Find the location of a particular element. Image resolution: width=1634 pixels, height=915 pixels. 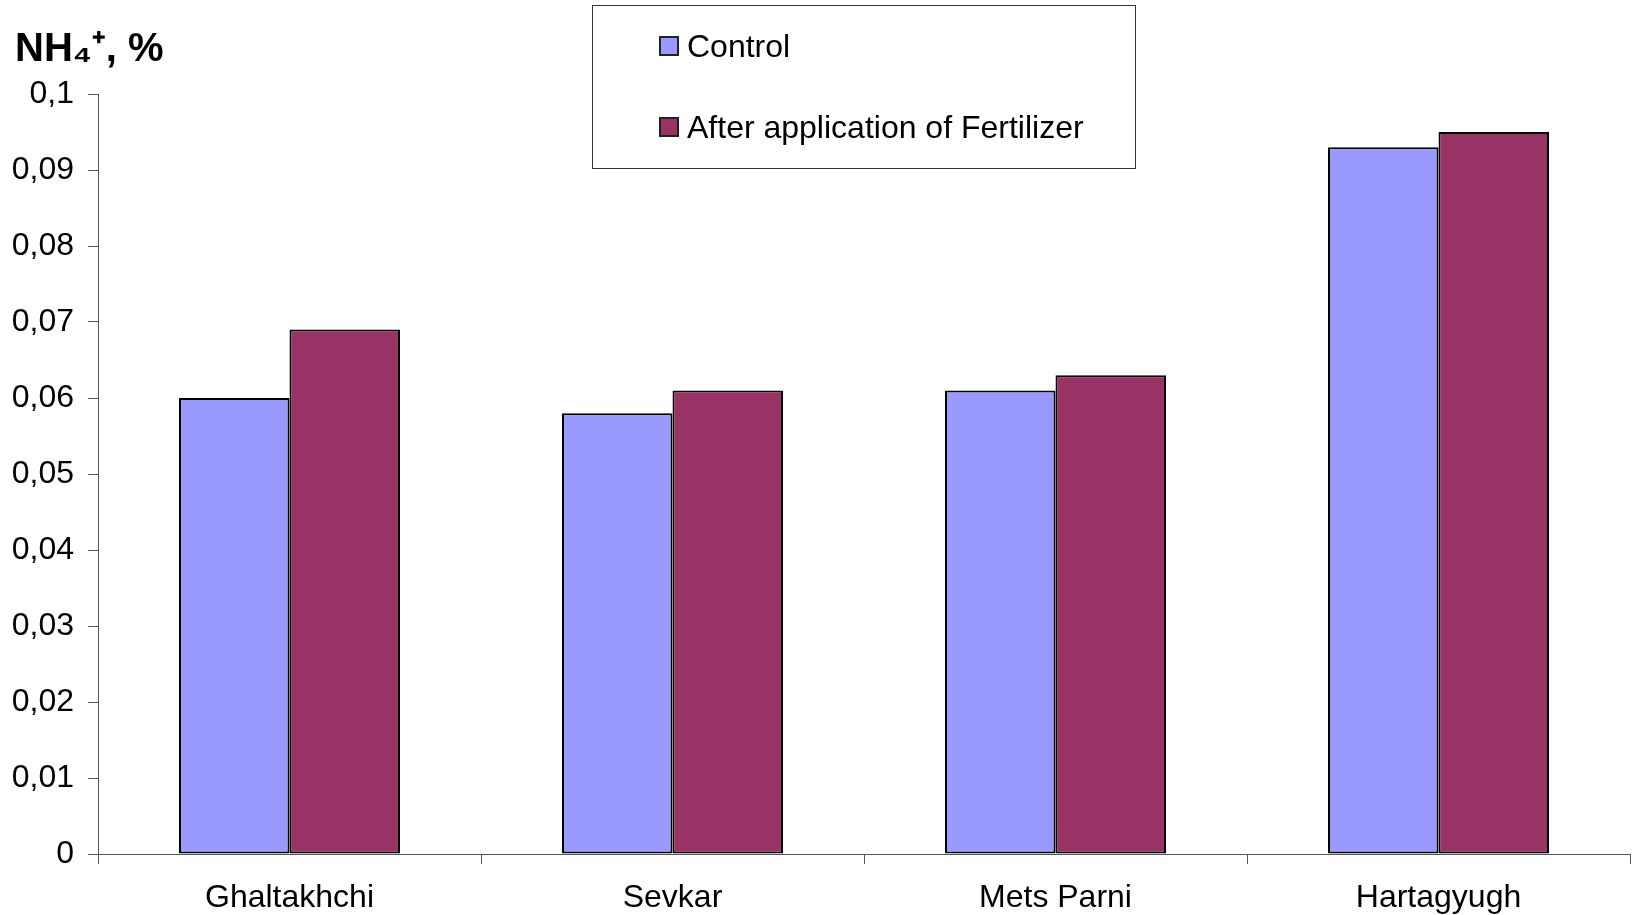

y-tick-label: 0,09 is located at coordinates (42, 167).